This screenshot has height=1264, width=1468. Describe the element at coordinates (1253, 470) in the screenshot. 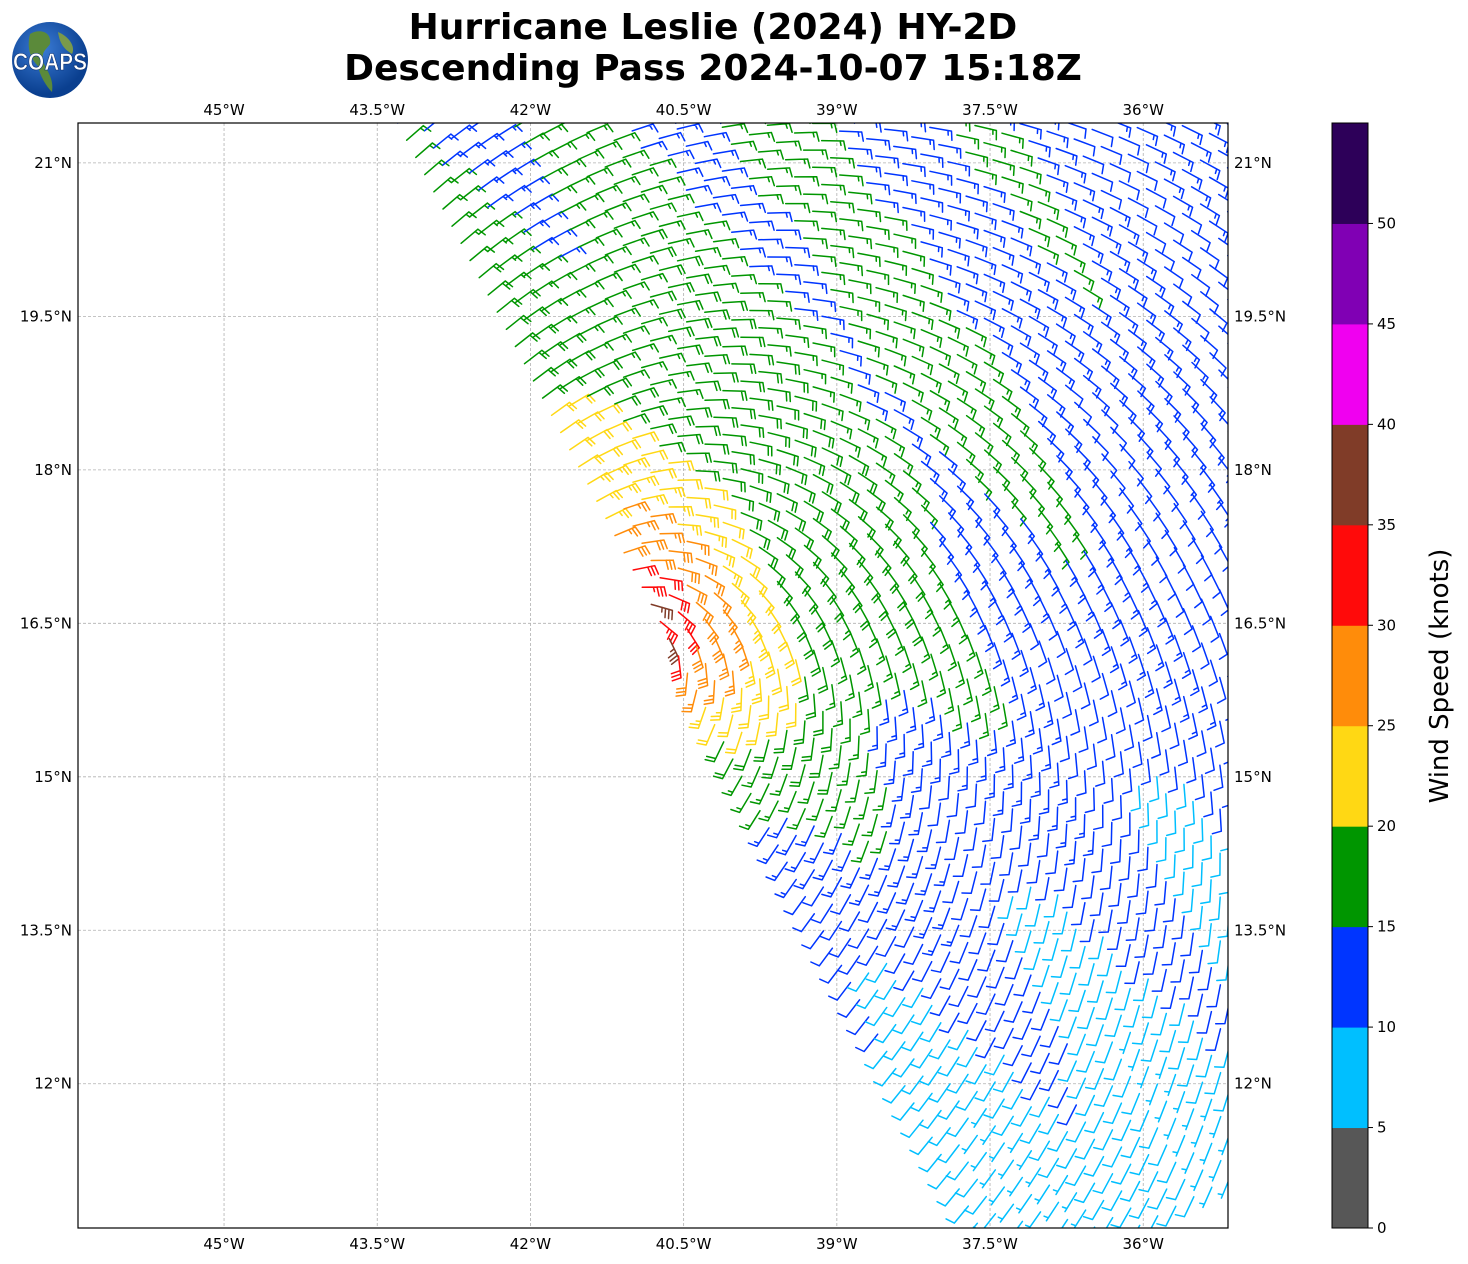

I see `lat-tick-label-right: 18°N` at that location.